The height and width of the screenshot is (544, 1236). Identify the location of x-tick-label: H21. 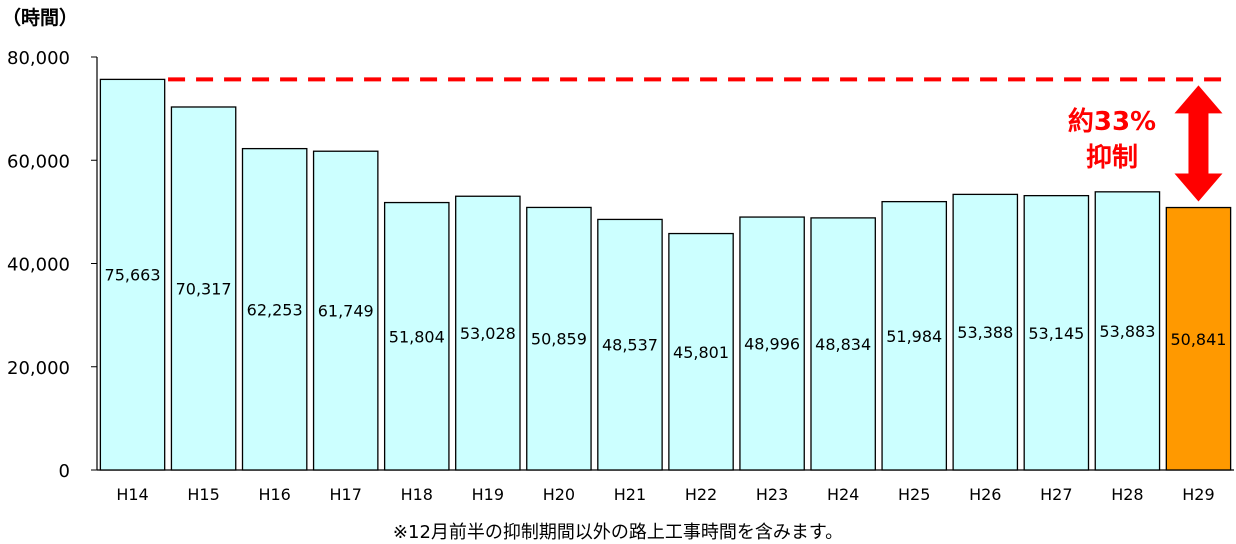
(630, 494).